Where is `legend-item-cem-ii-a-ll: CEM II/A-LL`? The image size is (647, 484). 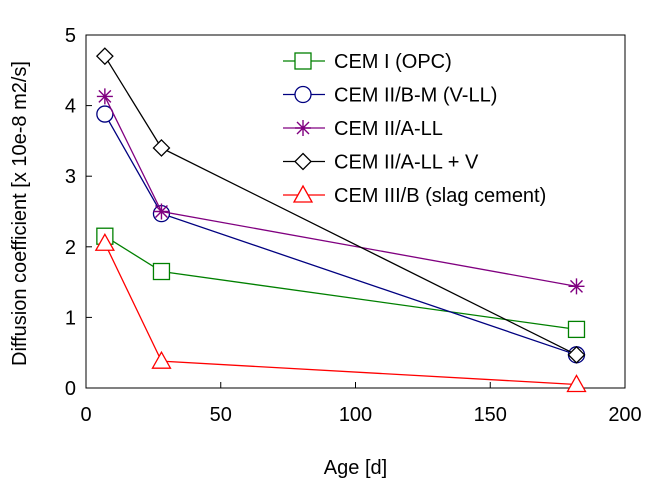 legend-item-cem-ii-a-ll: CEM II/A-LL is located at coordinates (363, 129).